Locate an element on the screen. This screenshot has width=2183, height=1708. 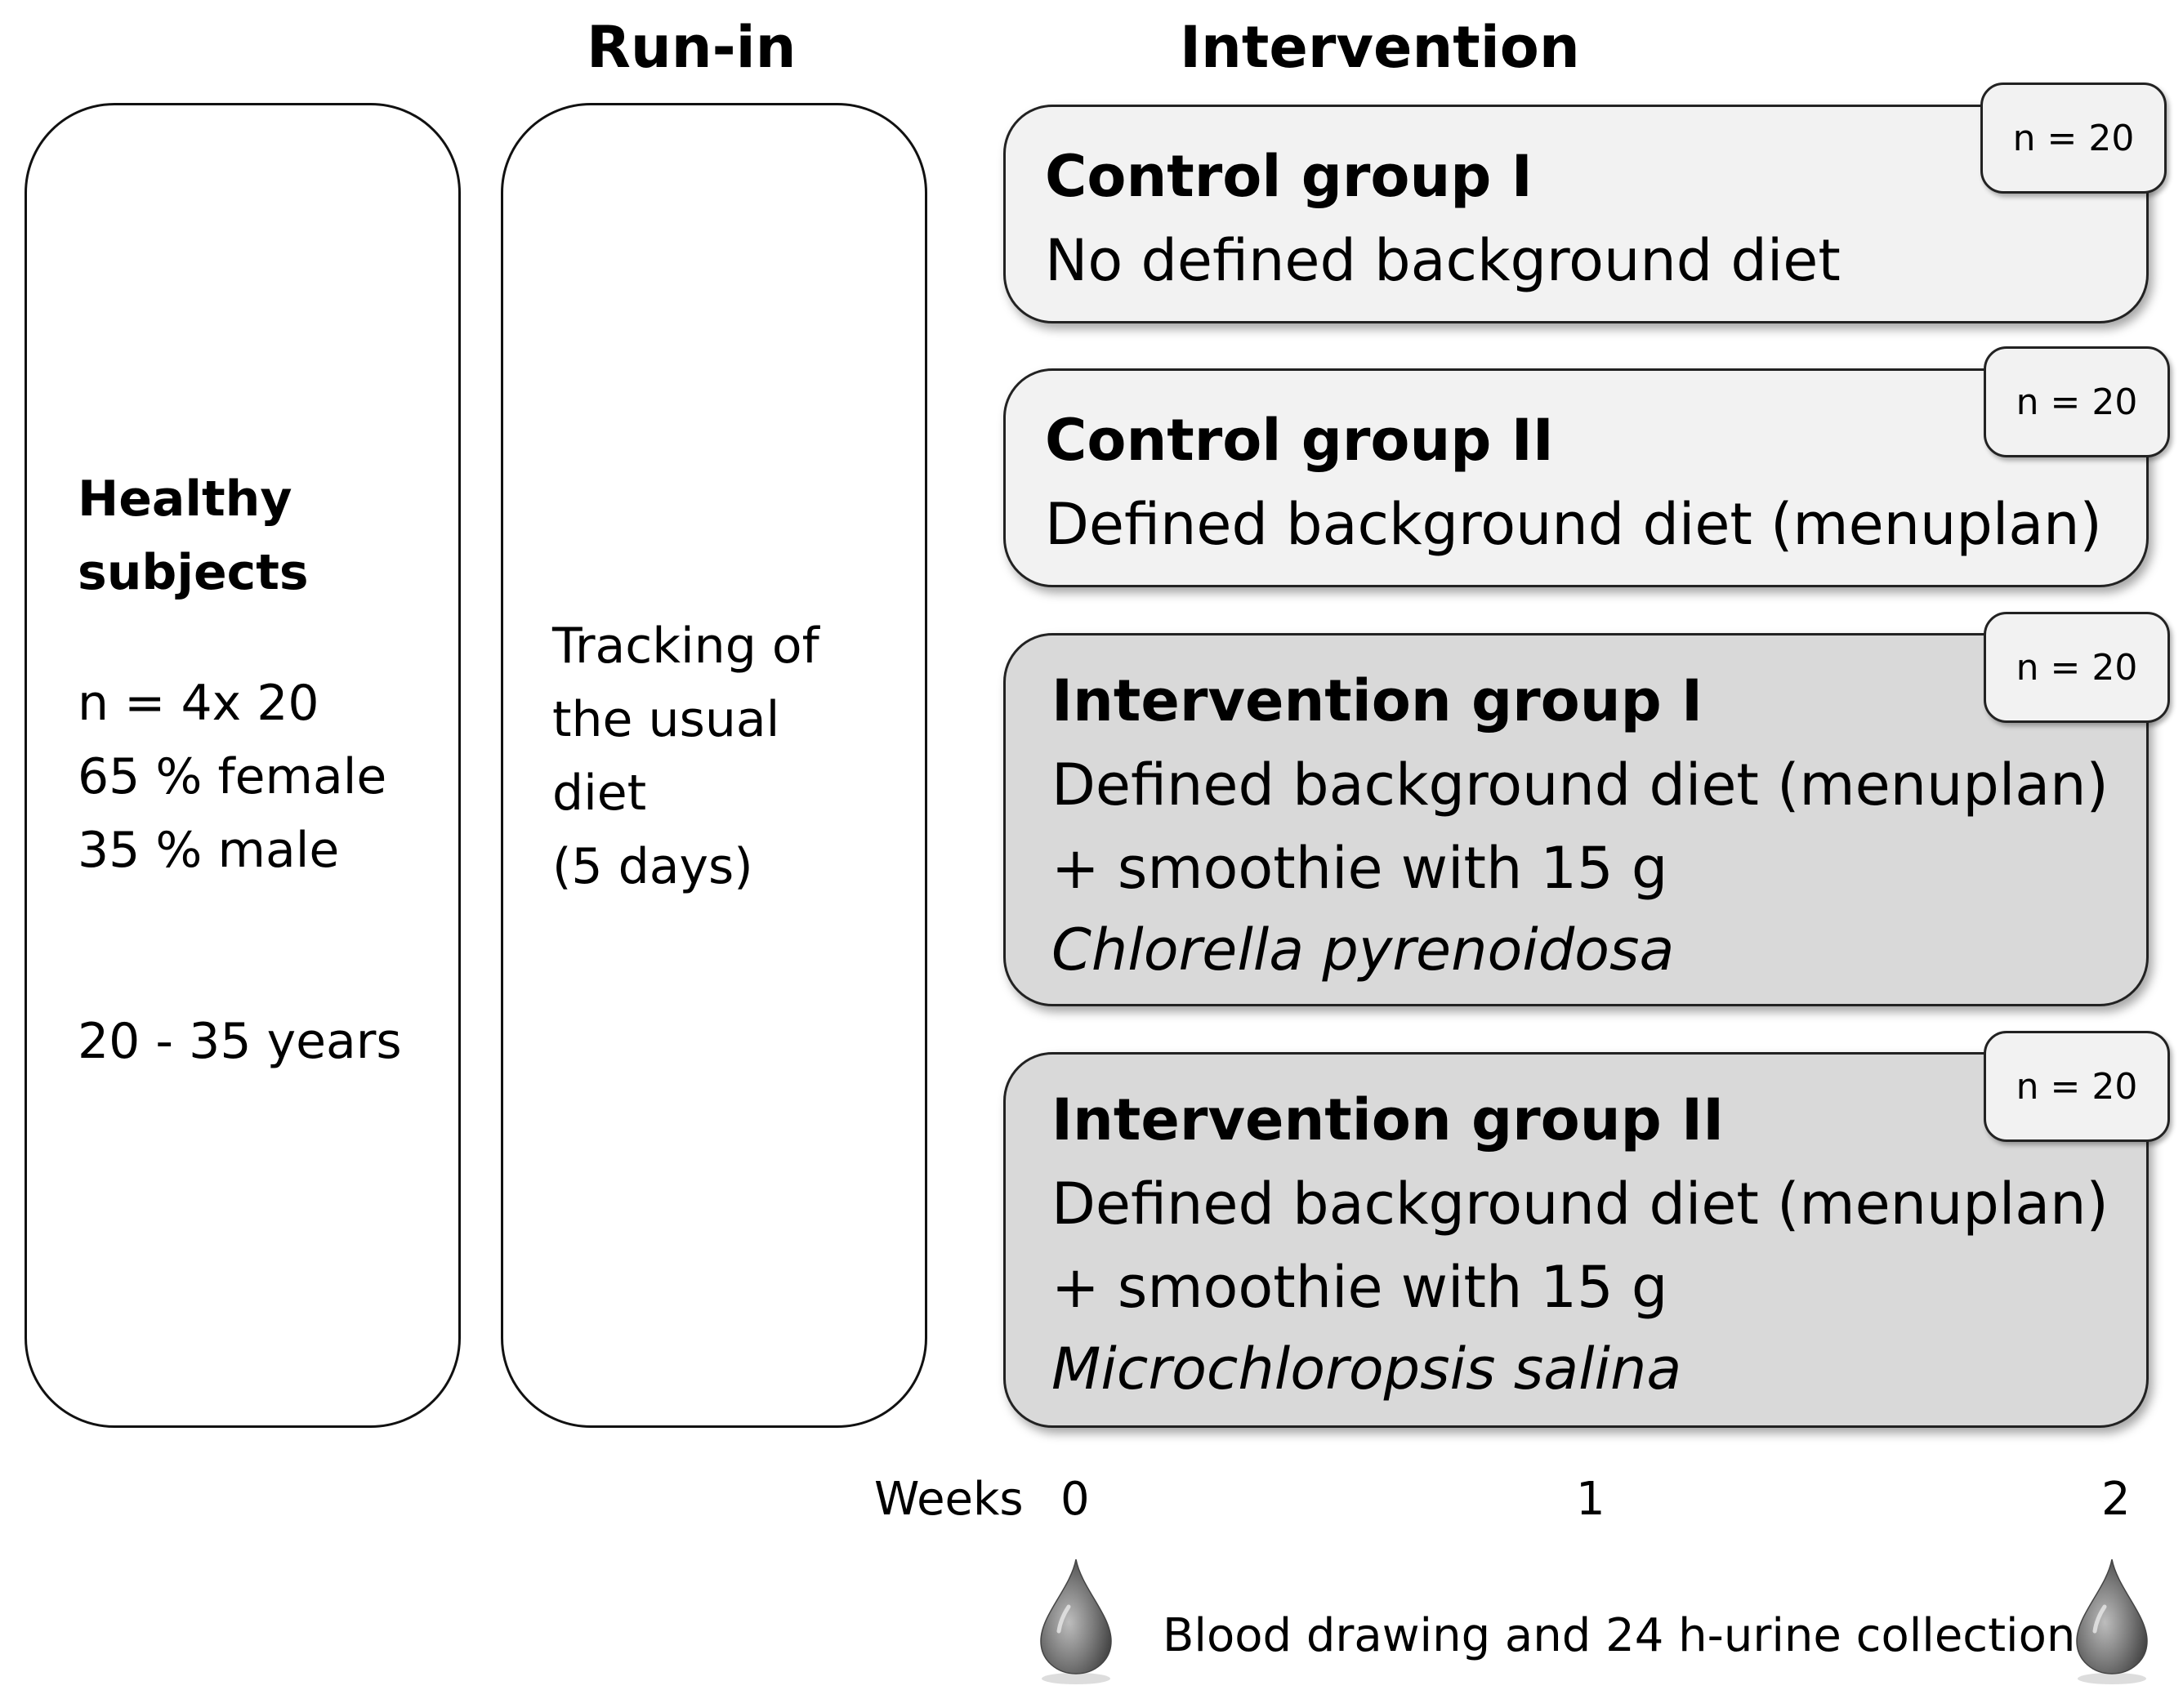
subjects-title-line1: Healthy is located at coordinates (185, 499).